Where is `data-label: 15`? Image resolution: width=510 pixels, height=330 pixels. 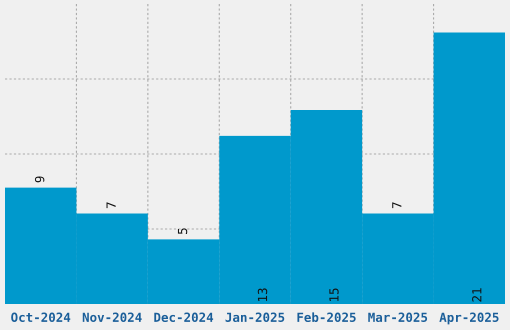 data-label: 15 is located at coordinates (334, 294).